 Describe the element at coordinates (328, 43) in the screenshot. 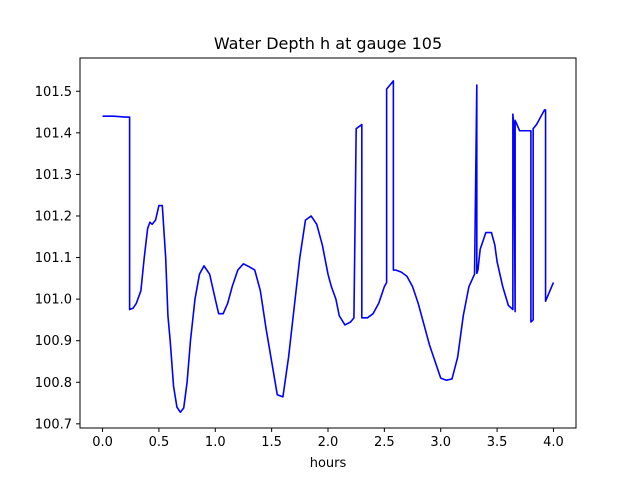

I see `chart-title: Water Depth h at gauge 105` at that location.